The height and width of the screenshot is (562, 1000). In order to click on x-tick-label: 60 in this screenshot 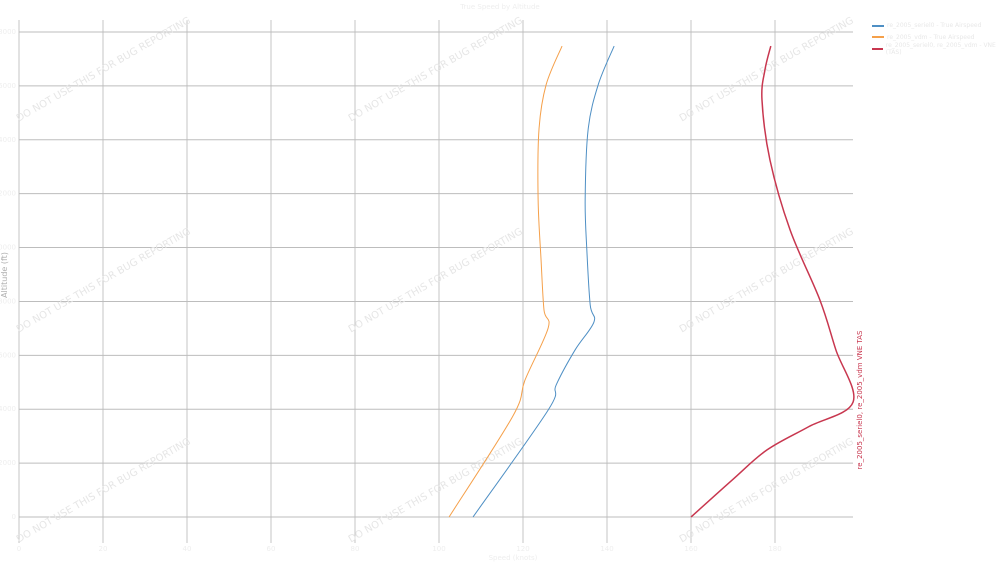, I will do `click(271, 549)`.